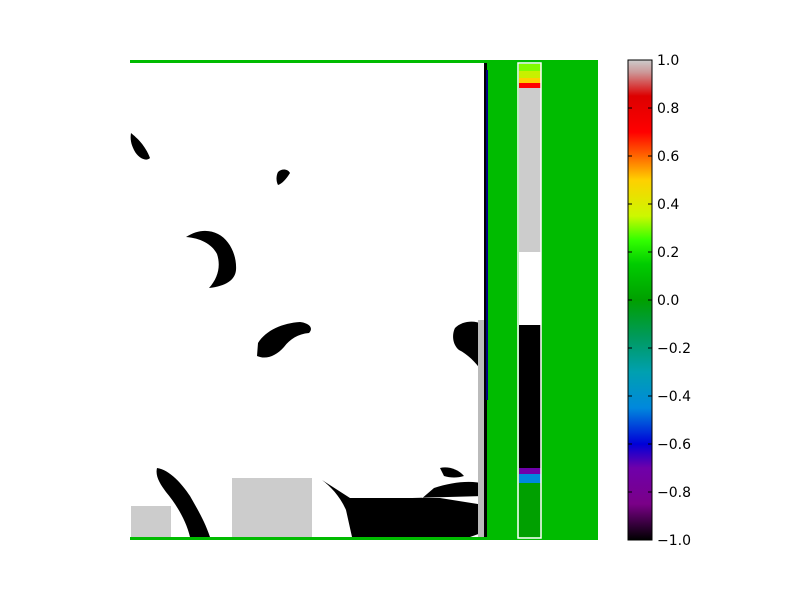 Image resolution: width=800 pixels, height=600 pixels. I want to click on colorbar-ticks: 1.0 0.8 0.6 0.4 0.2 0.0 −0.2 −0.4 −0.6 −0.8 −1.0, so click(659, 301).